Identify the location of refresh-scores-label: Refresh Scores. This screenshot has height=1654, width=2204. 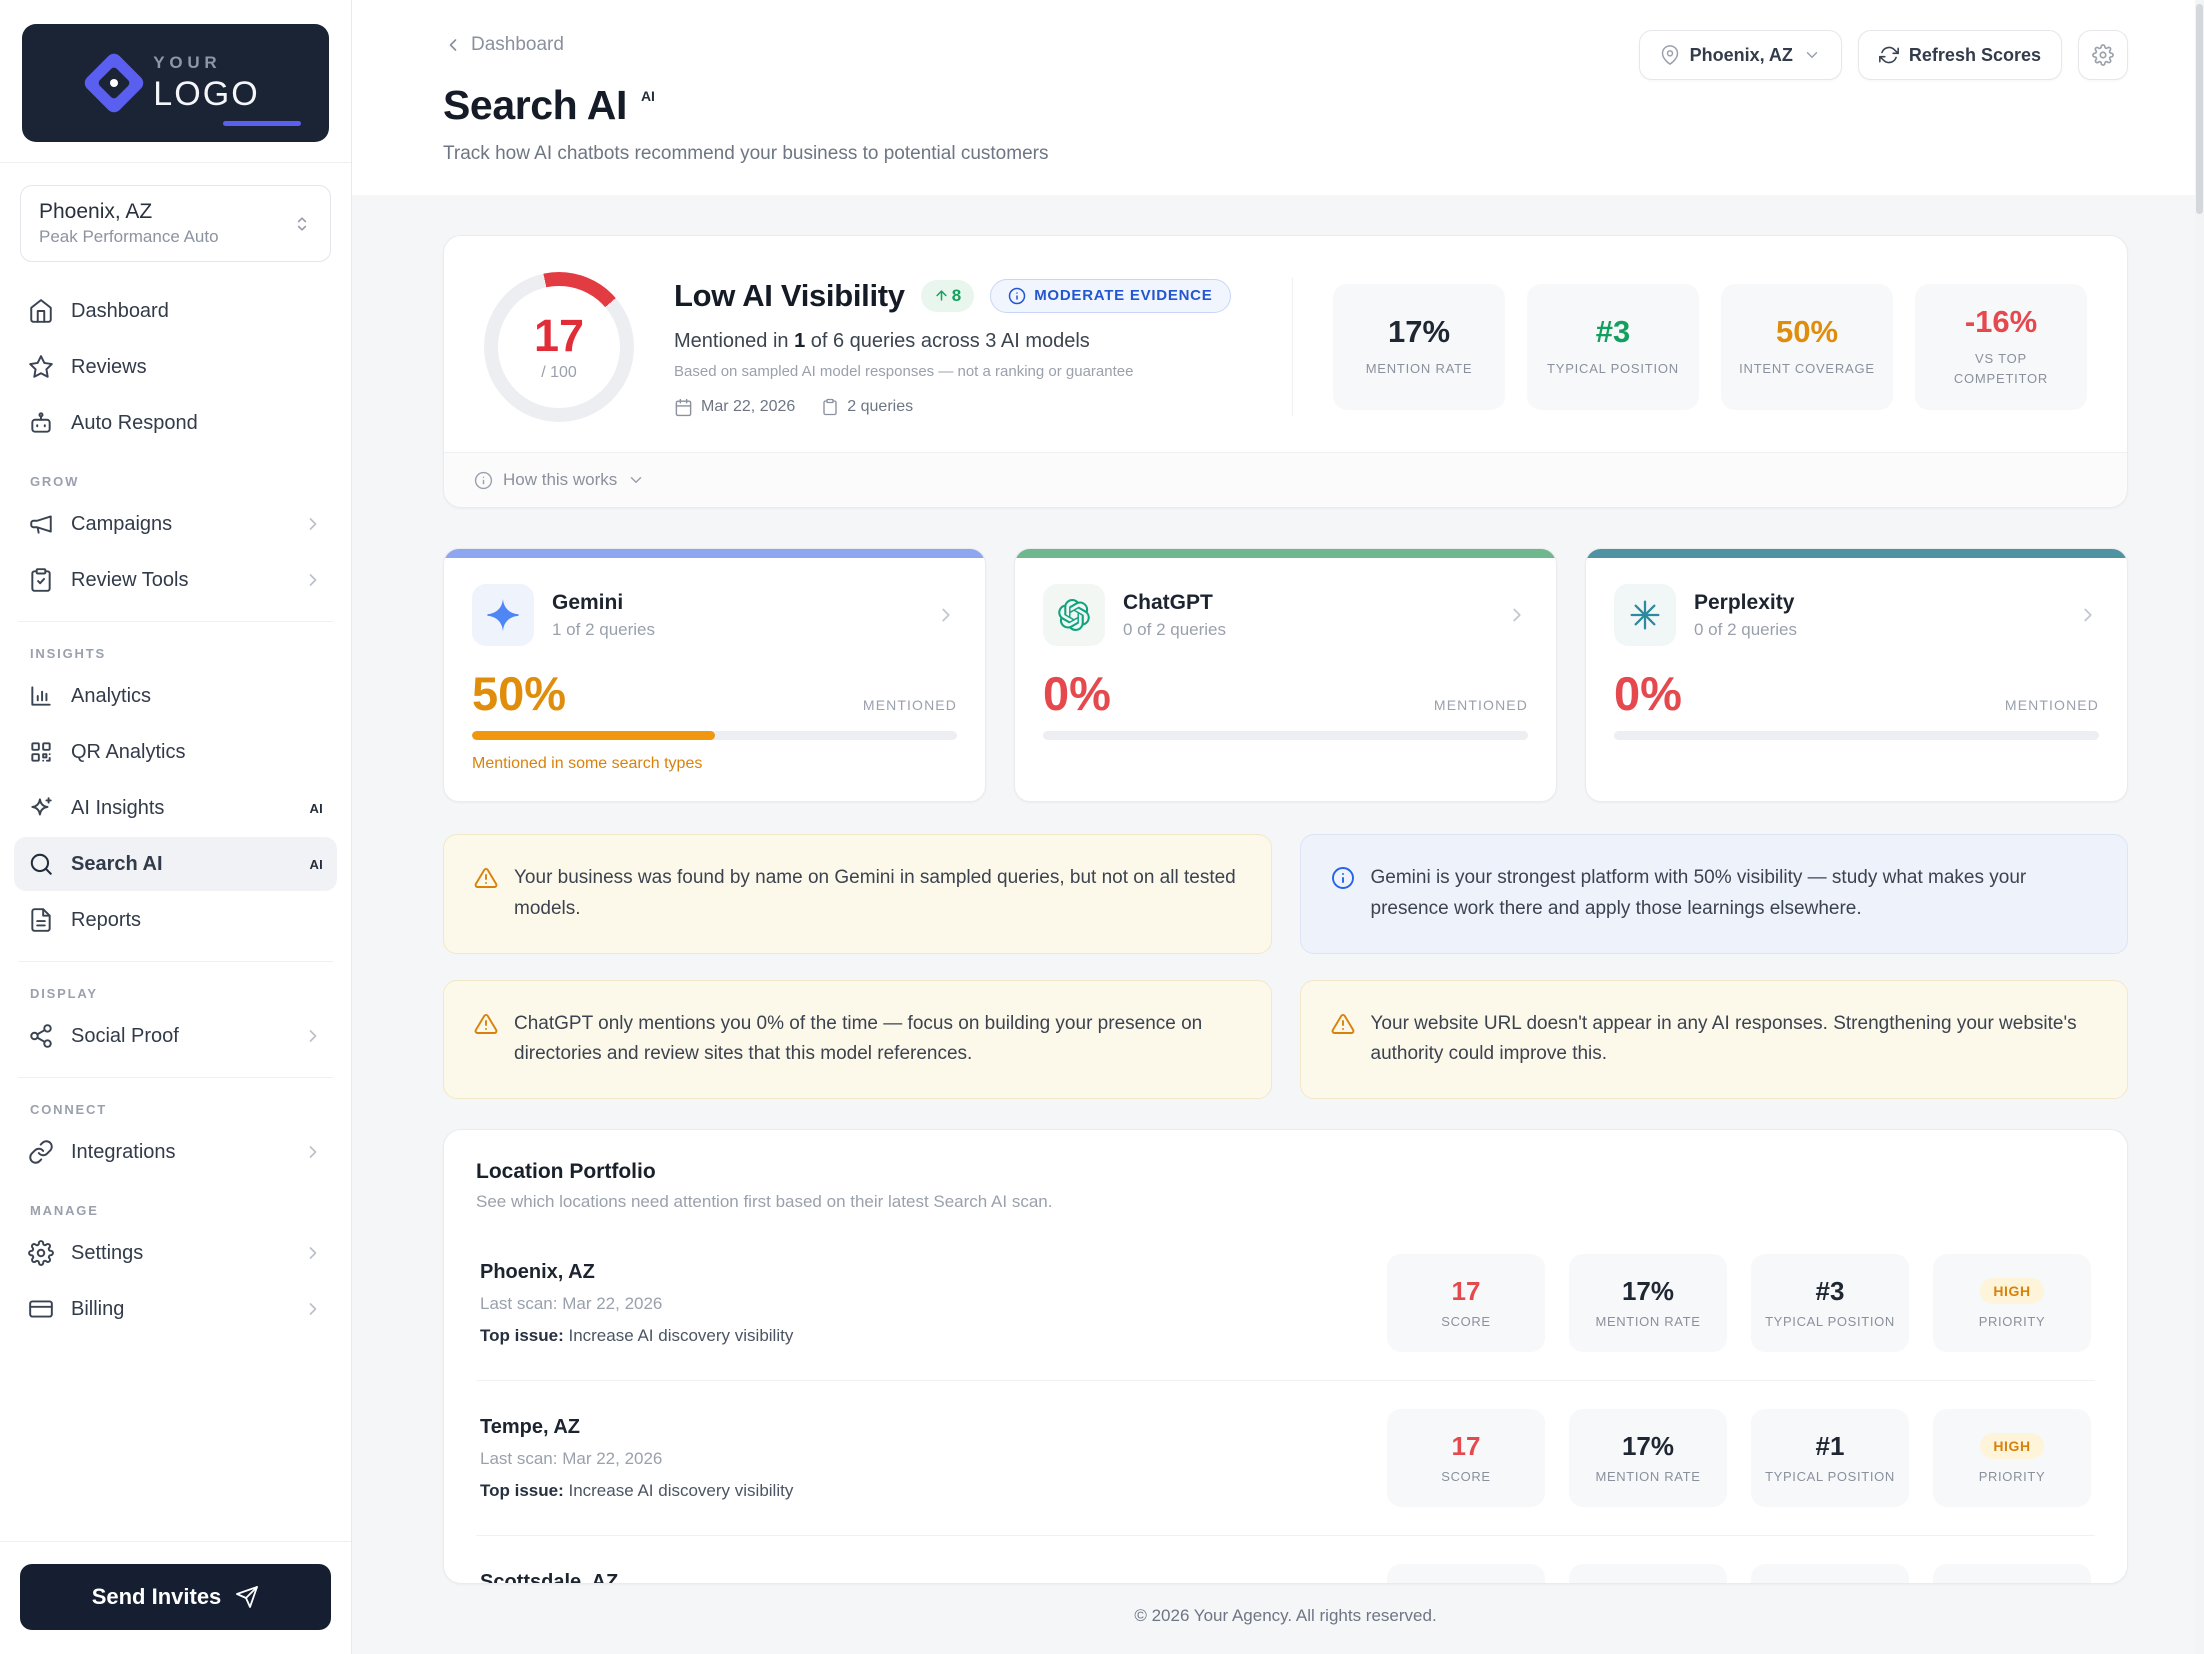
(1974, 54).